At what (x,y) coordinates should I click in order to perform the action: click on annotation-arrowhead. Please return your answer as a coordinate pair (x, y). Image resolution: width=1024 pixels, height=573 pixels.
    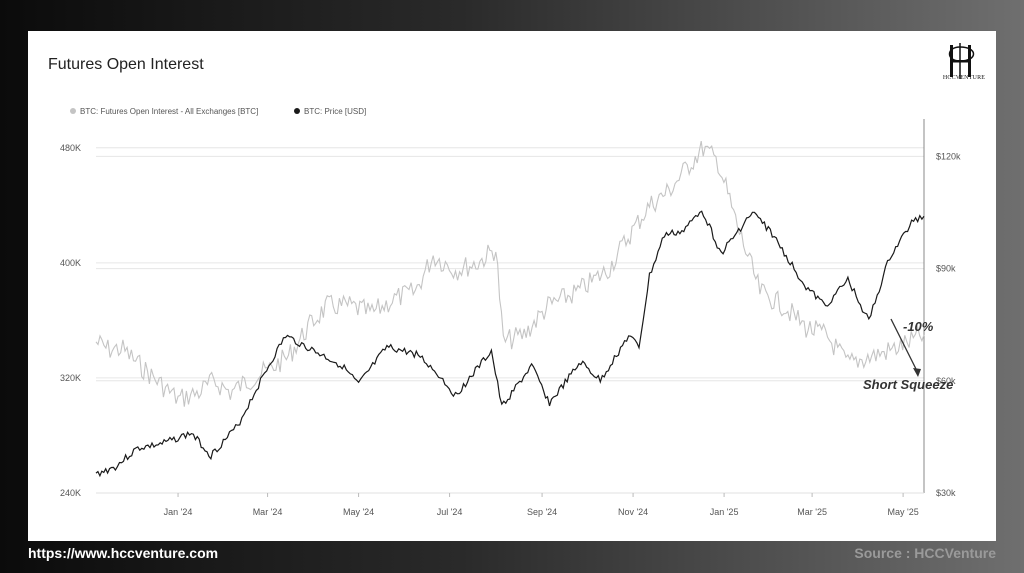
    Looking at the image, I should click on (917, 372).